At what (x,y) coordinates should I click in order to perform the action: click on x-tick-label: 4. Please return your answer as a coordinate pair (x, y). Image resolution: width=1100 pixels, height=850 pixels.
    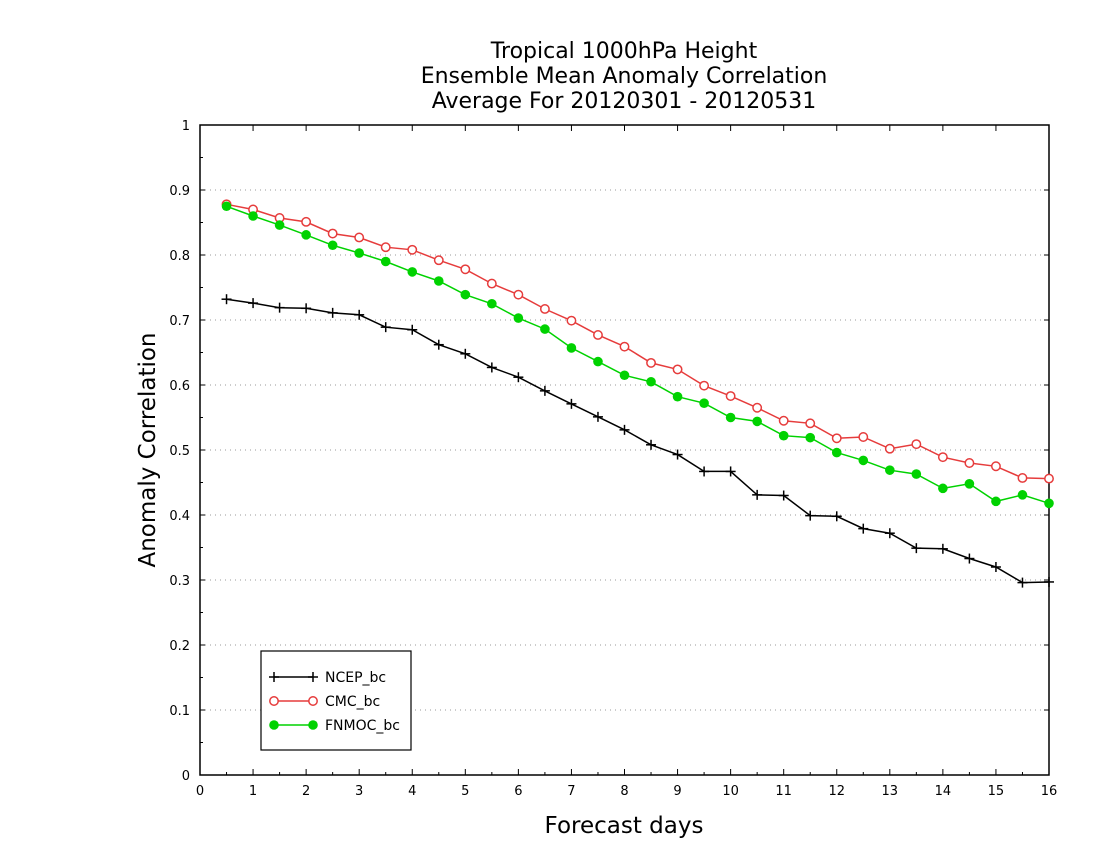
    Looking at the image, I should click on (412, 791).